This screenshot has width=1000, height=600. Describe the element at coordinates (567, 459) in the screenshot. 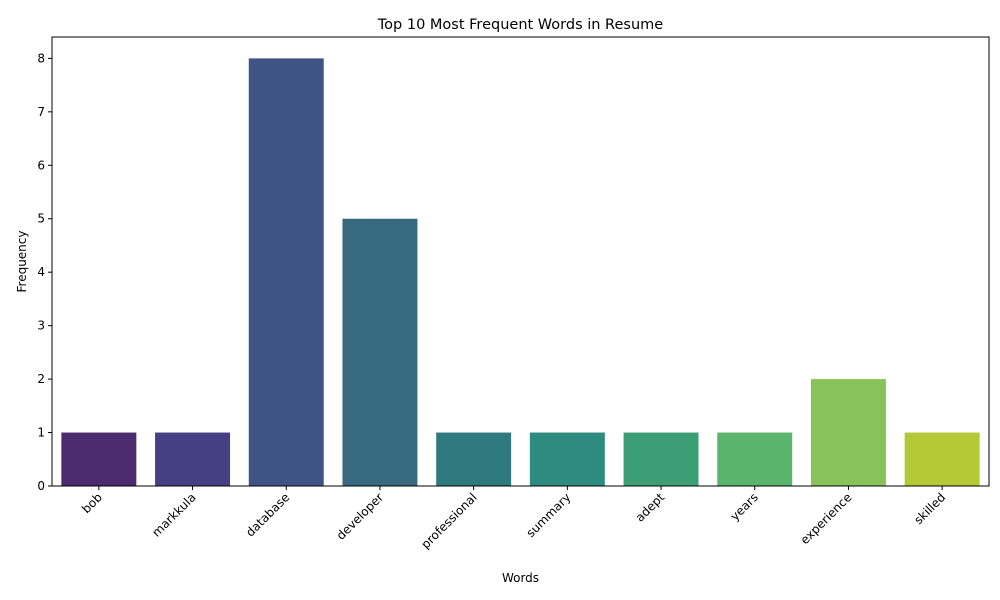

I see `bar-summary` at that location.